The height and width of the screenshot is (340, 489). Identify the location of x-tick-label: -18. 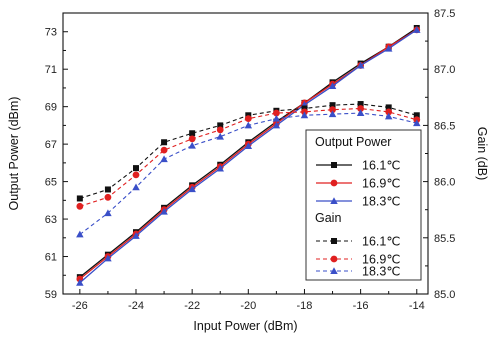
(305, 306).